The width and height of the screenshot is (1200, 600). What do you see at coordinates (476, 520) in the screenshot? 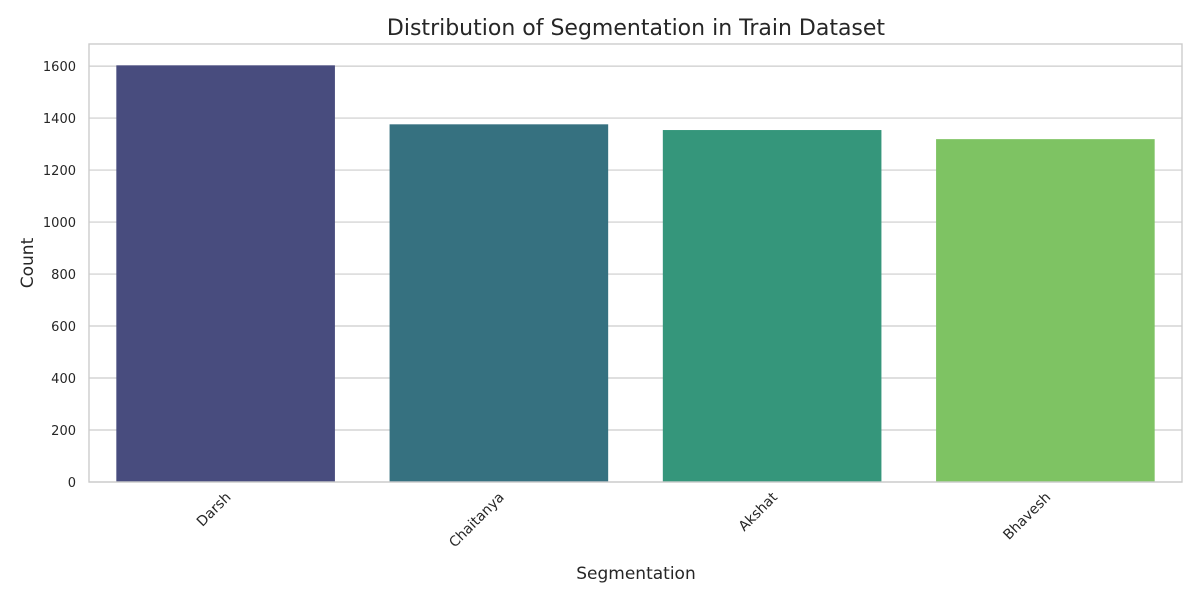
I see `x-tick-label: Chaitanya` at bounding box center [476, 520].